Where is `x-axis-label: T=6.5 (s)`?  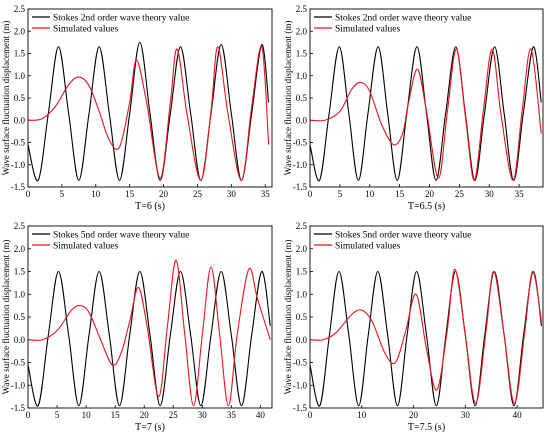
x-axis-label: T=6.5 (s) is located at coordinates (426, 206).